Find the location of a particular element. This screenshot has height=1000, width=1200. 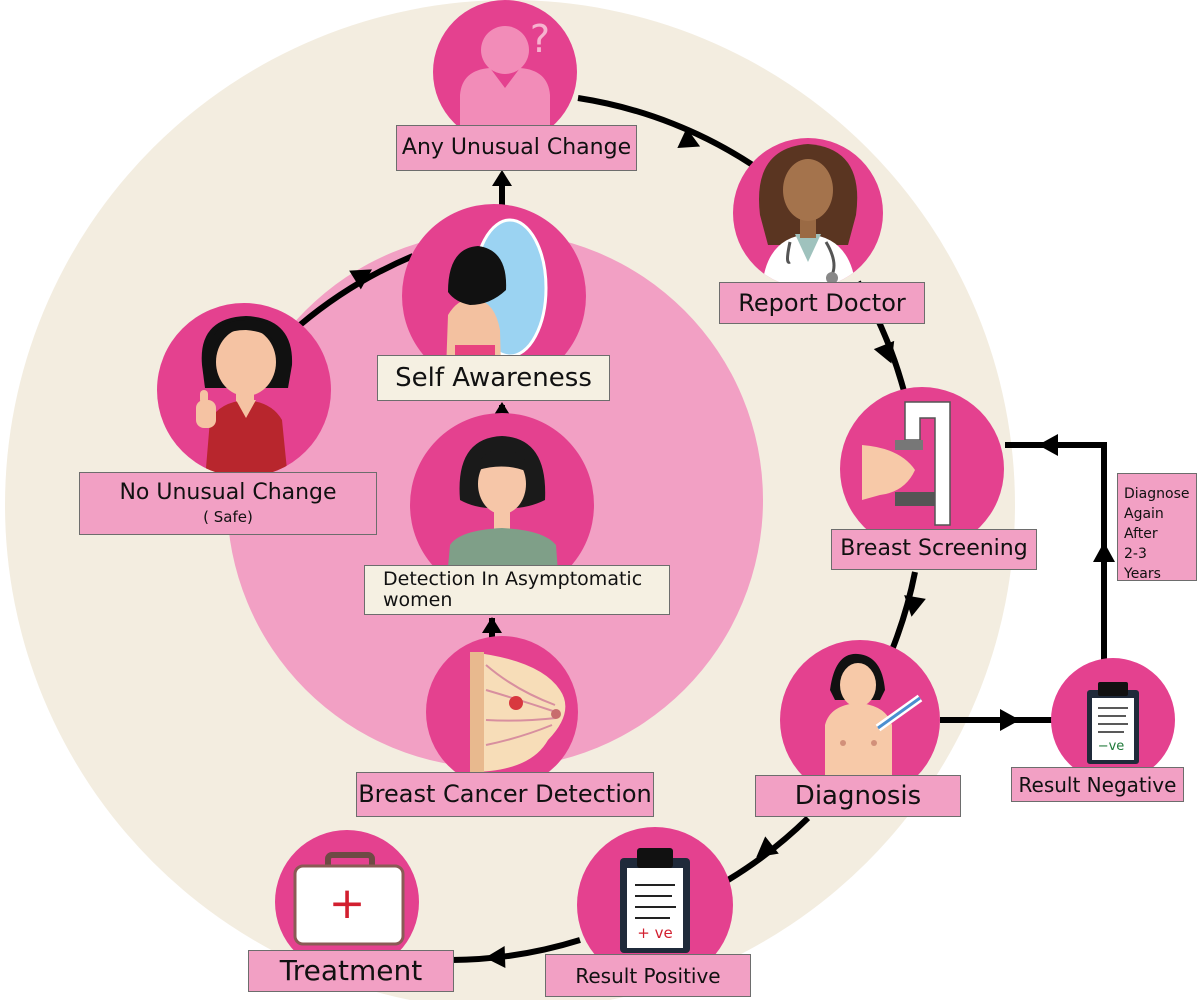

treatment-text: Treatment is located at coordinates (351, 970).